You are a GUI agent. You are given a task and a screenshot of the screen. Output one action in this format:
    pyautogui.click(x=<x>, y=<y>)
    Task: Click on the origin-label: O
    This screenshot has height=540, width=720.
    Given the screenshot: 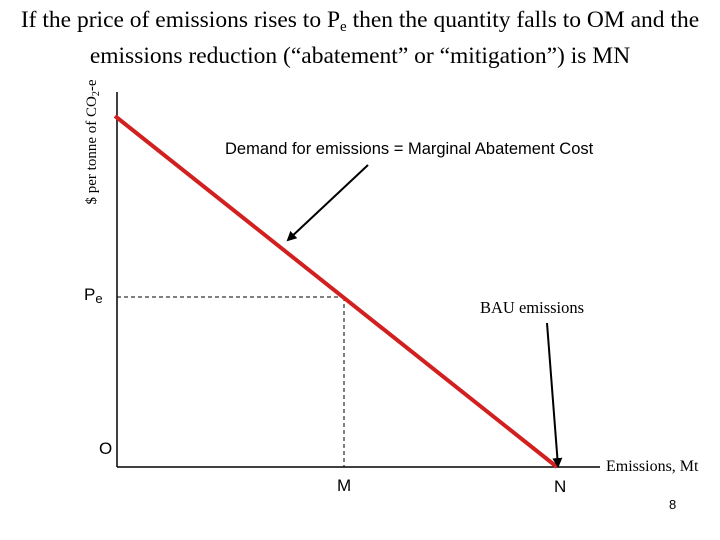 What is the action you would take?
    pyautogui.click(x=106, y=448)
    